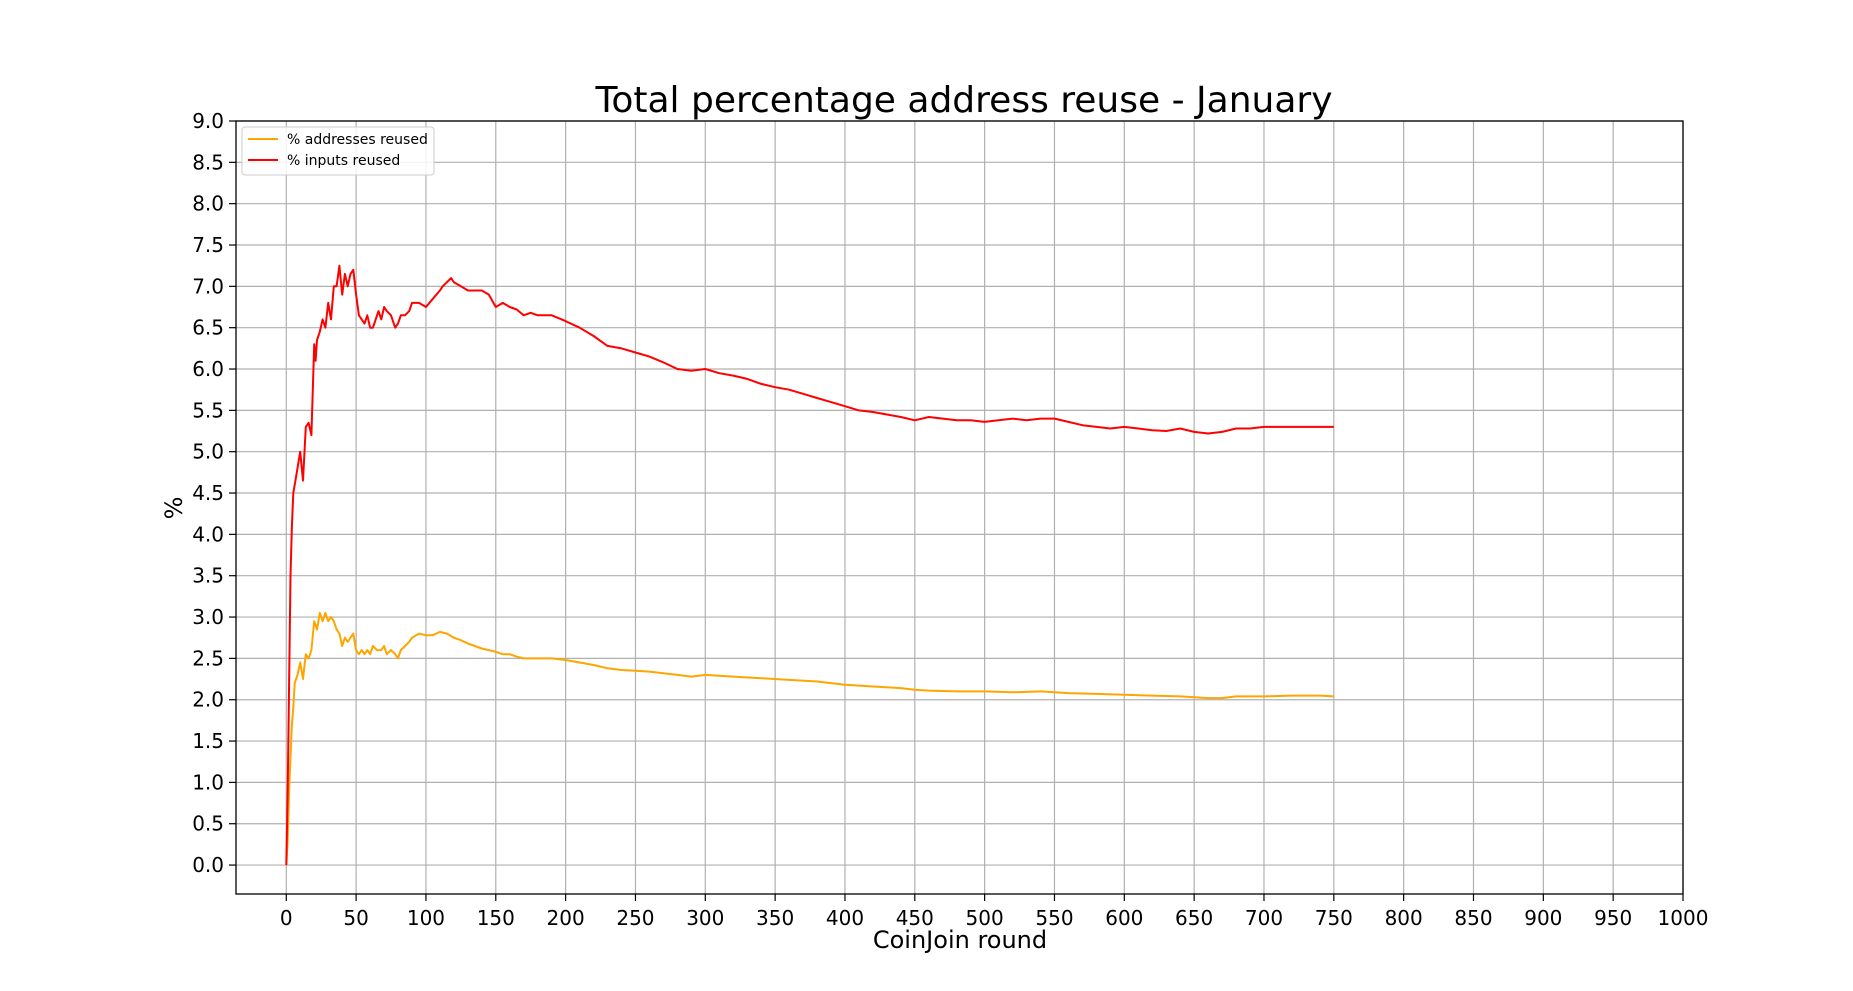  I want to click on x-tick-label: 0, so click(286, 918).